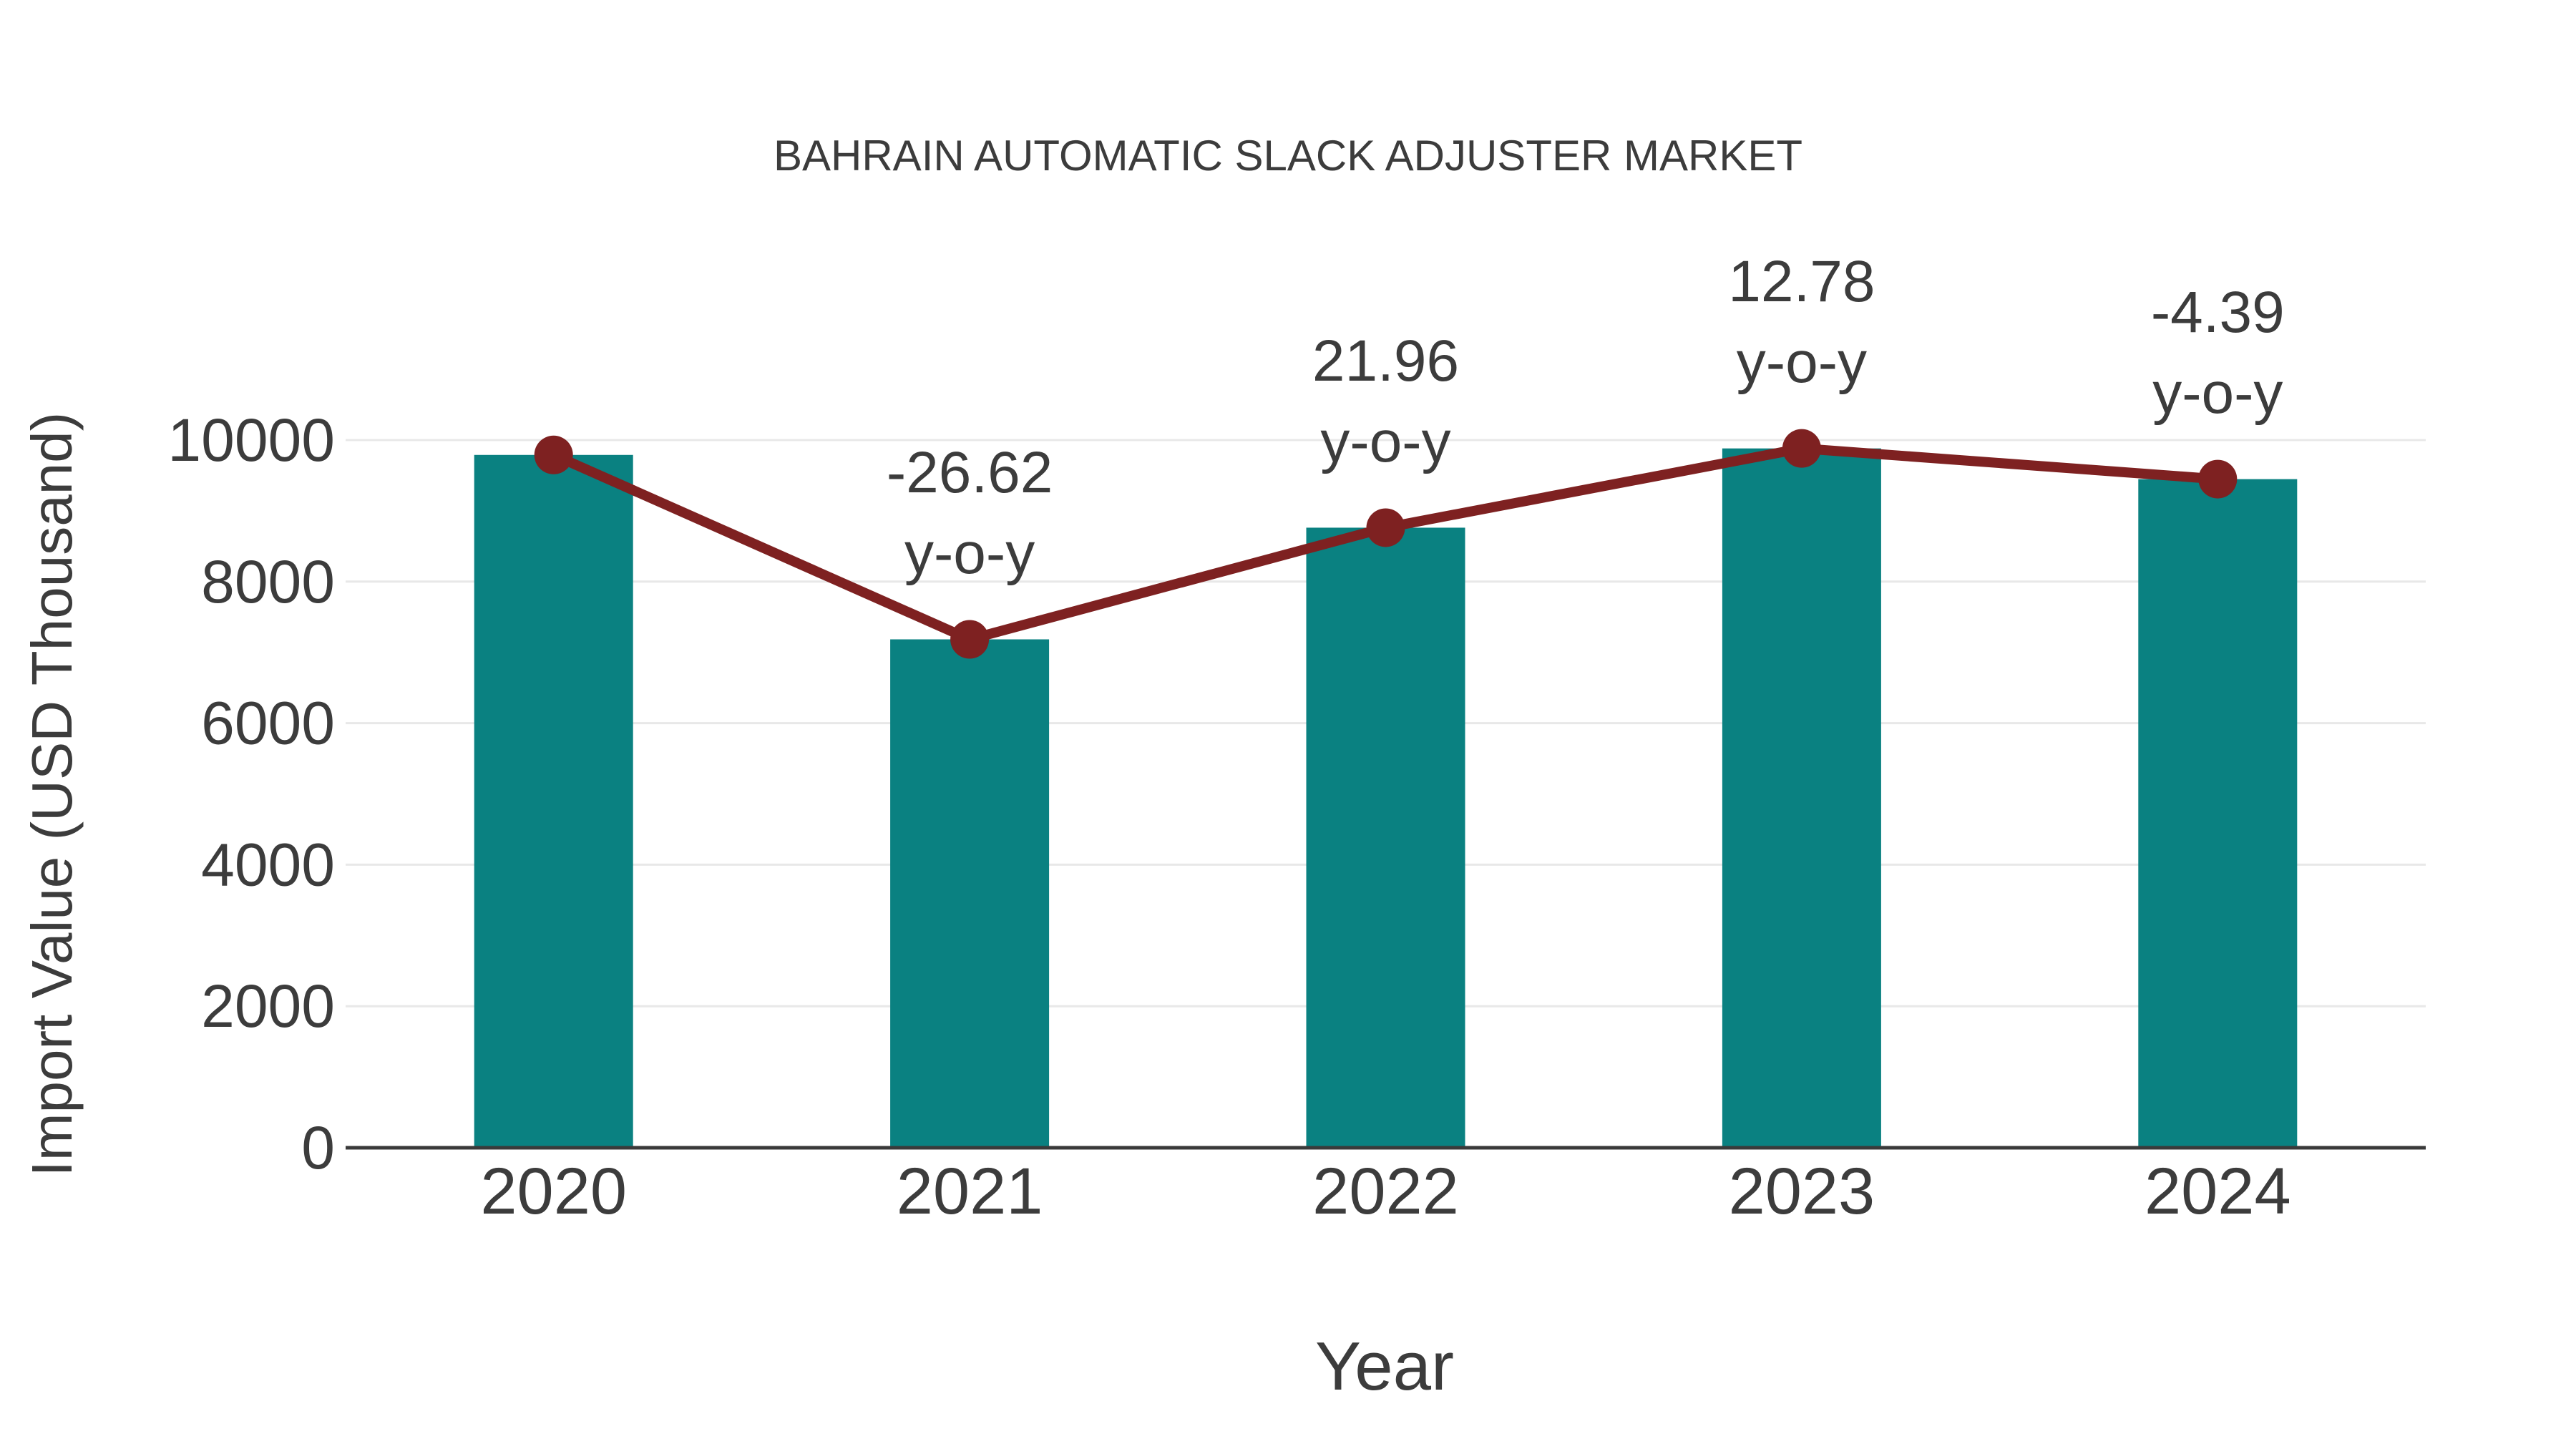 The height and width of the screenshot is (1449, 2576). I want to click on annotation-2023-value: 12.78, so click(1801, 281).